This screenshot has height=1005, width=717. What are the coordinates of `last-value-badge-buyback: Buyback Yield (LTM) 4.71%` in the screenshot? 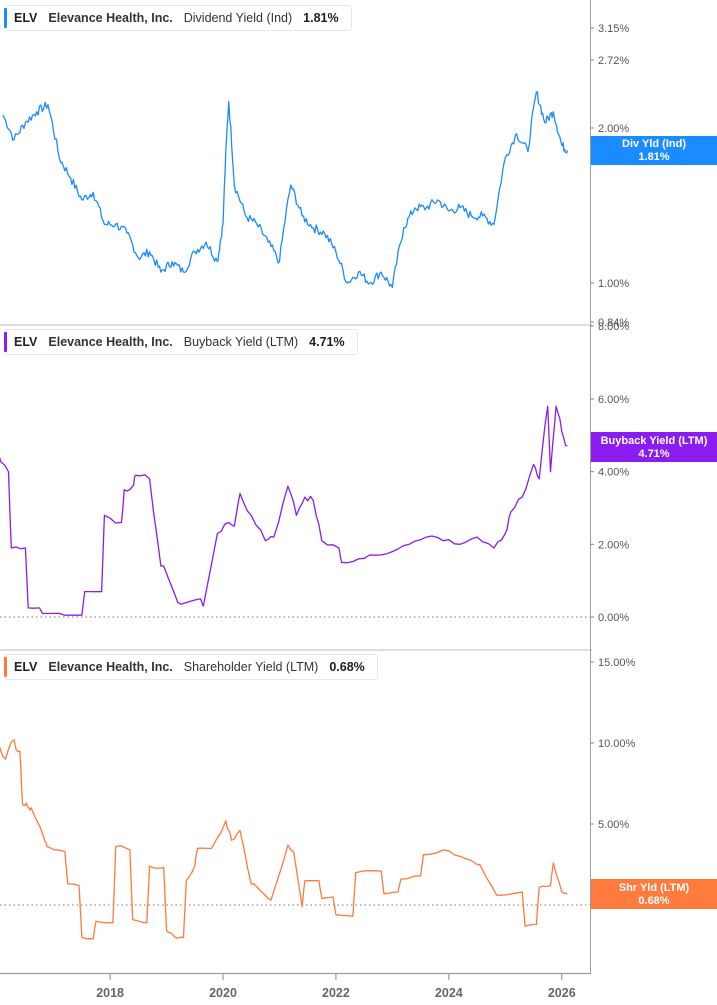 It's located at (654, 447).